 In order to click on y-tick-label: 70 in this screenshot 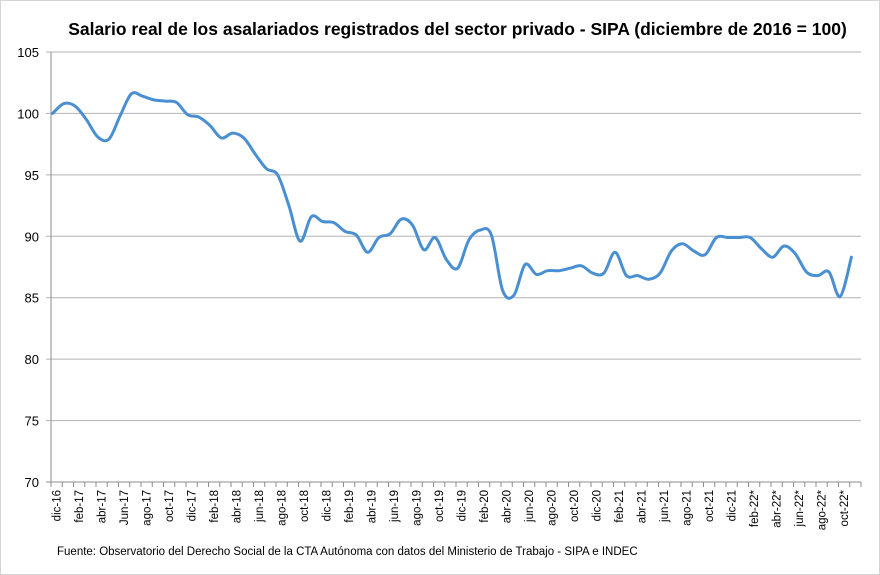, I will do `click(32, 482)`.